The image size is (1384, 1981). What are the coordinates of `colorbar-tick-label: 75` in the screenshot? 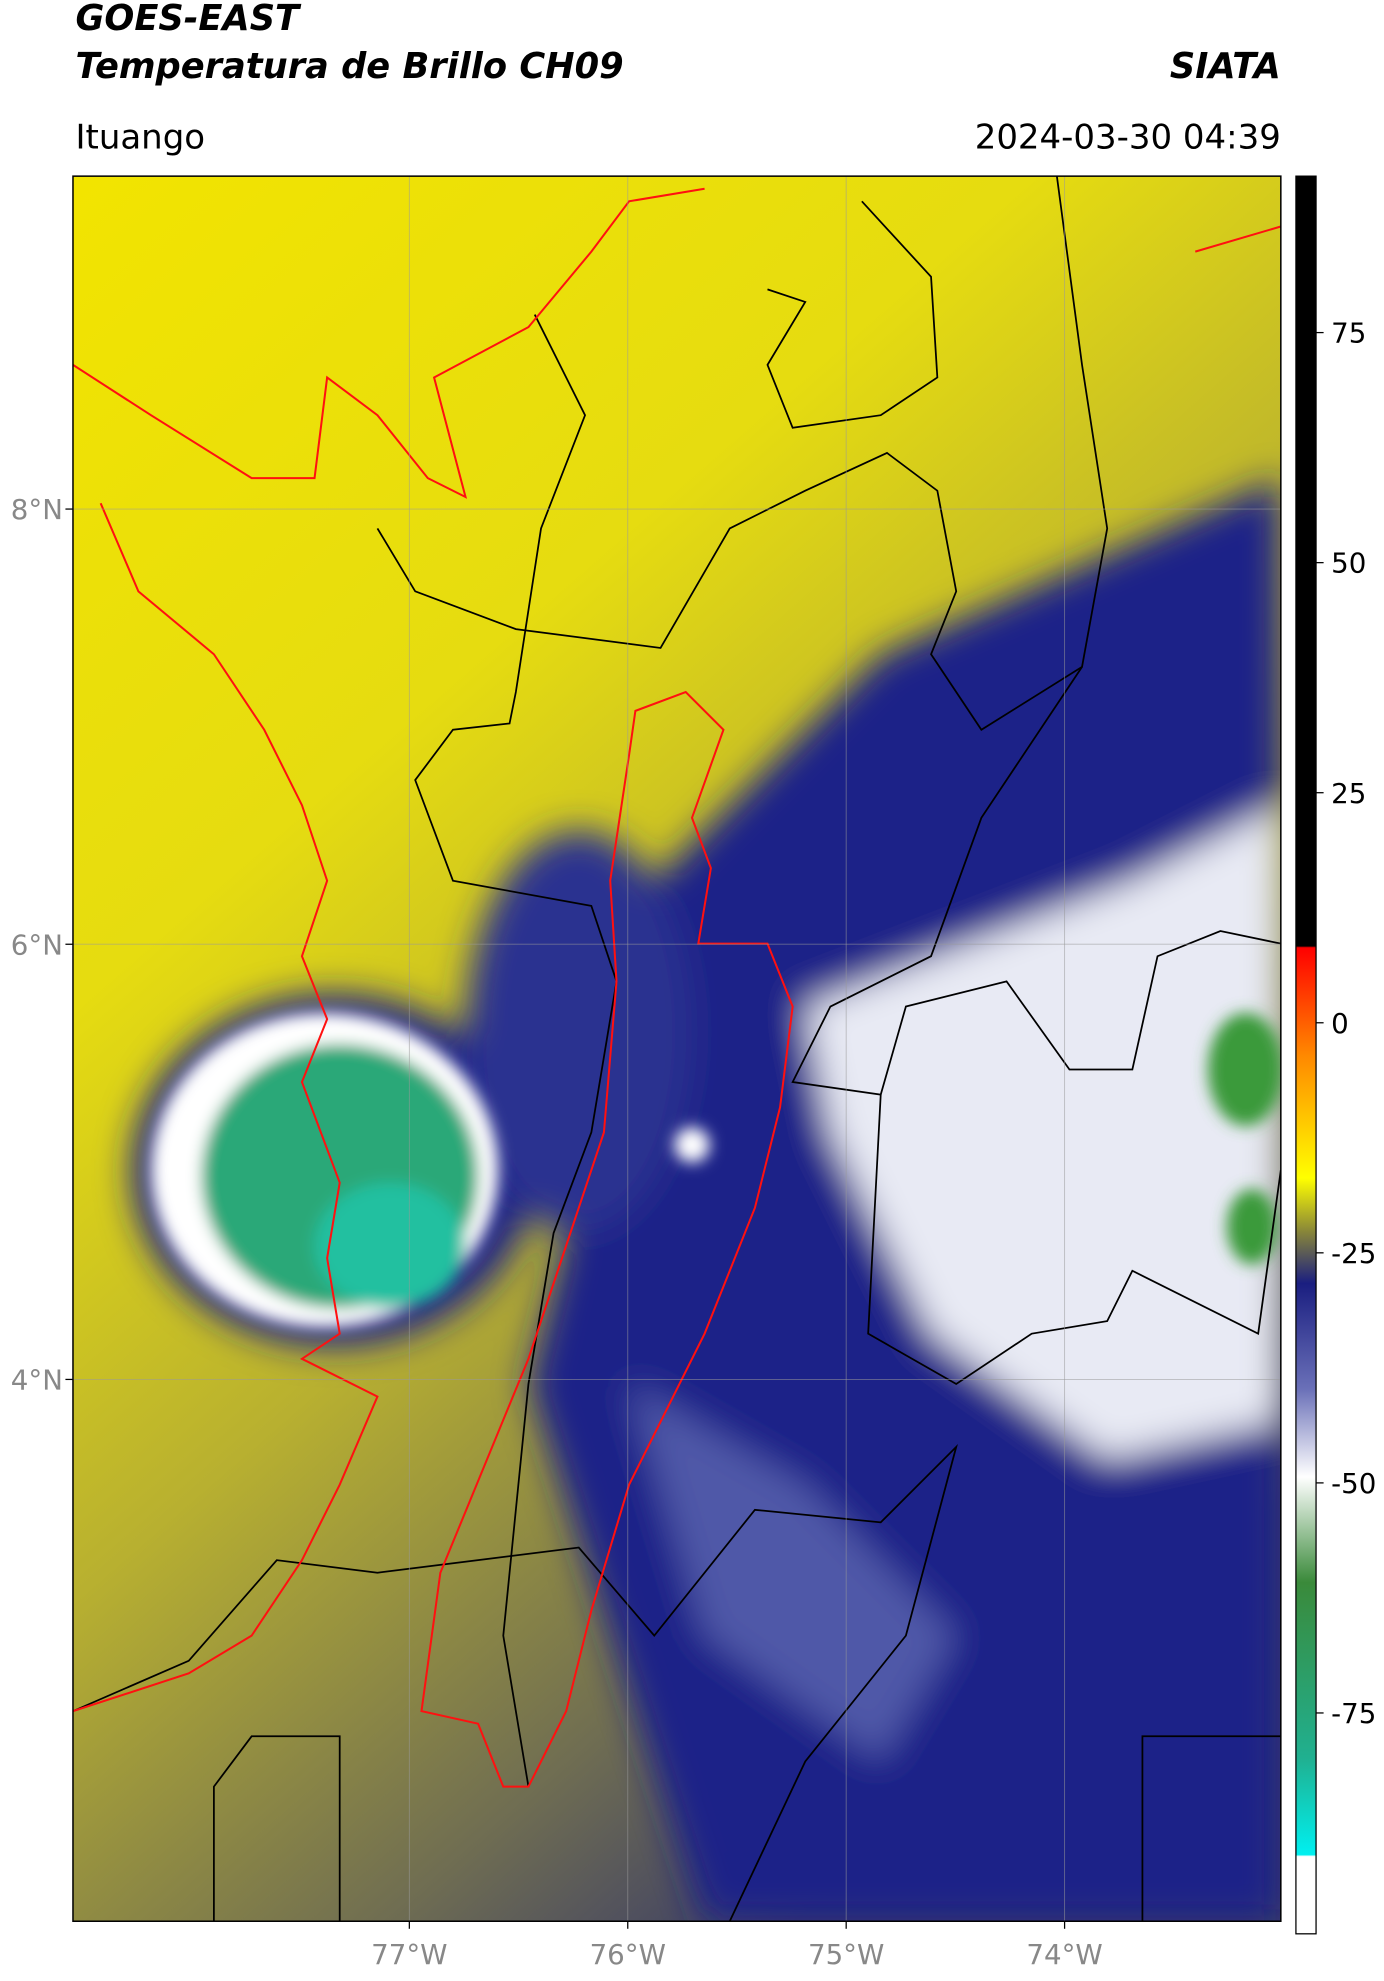 It's located at (1348, 333).